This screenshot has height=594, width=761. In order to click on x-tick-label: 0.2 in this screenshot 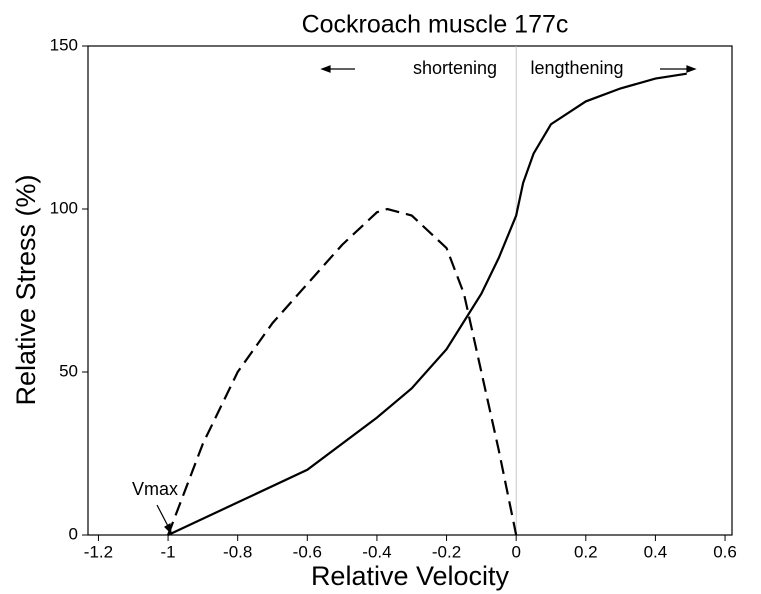, I will do `click(586, 551)`.